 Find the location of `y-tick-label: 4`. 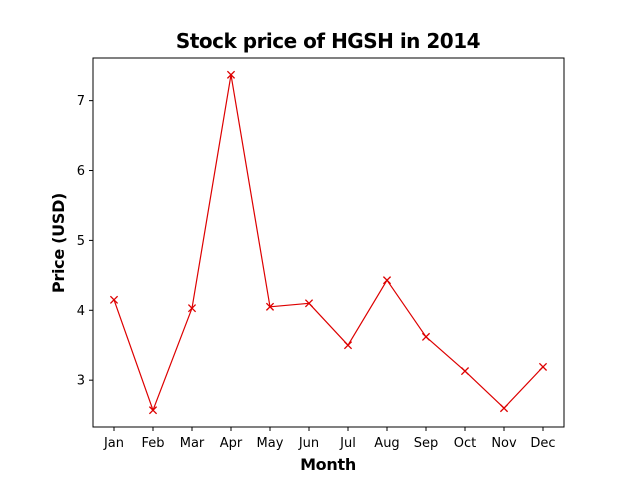

y-tick-label: 4 is located at coordinates (81, 311).